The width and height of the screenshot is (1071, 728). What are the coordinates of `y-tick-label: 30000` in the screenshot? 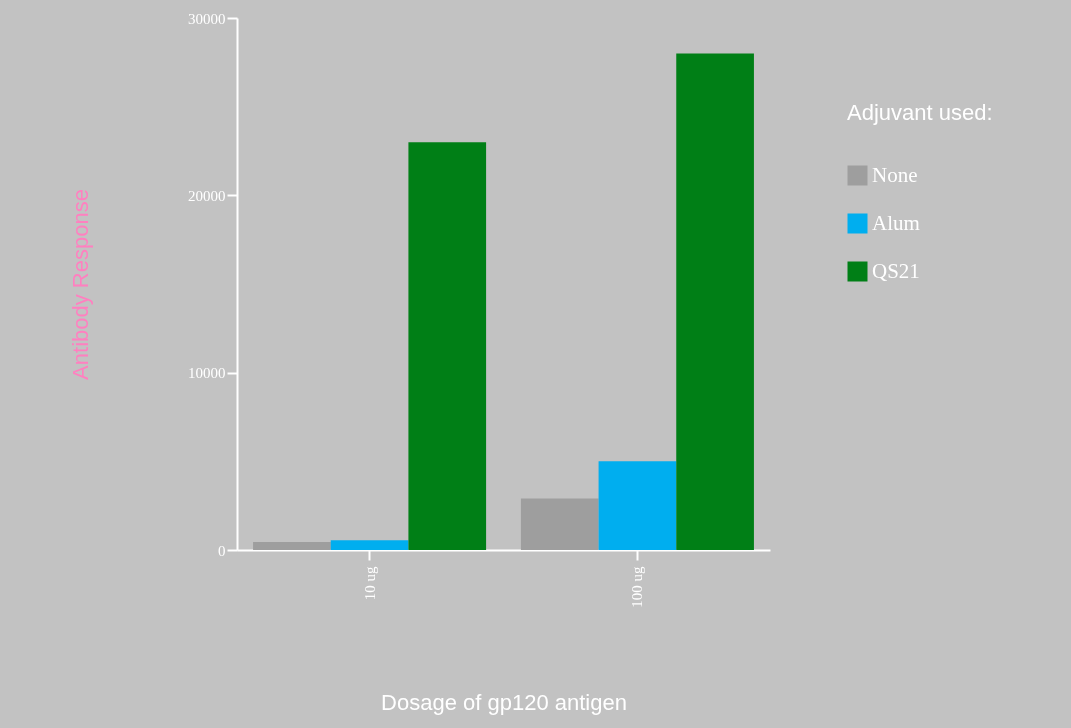 It's located at (207, 18).